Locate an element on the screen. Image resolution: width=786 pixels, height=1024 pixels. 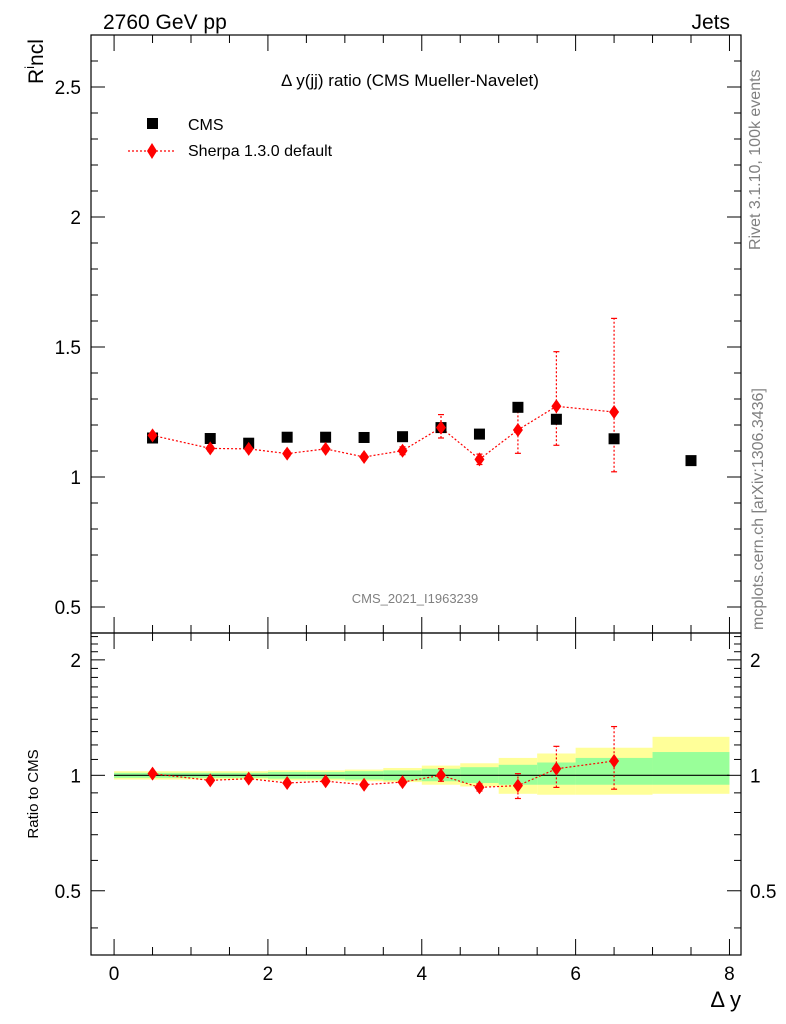
ratio-y-tick-label-right: 0.5 is located at coordinates (763, 892).